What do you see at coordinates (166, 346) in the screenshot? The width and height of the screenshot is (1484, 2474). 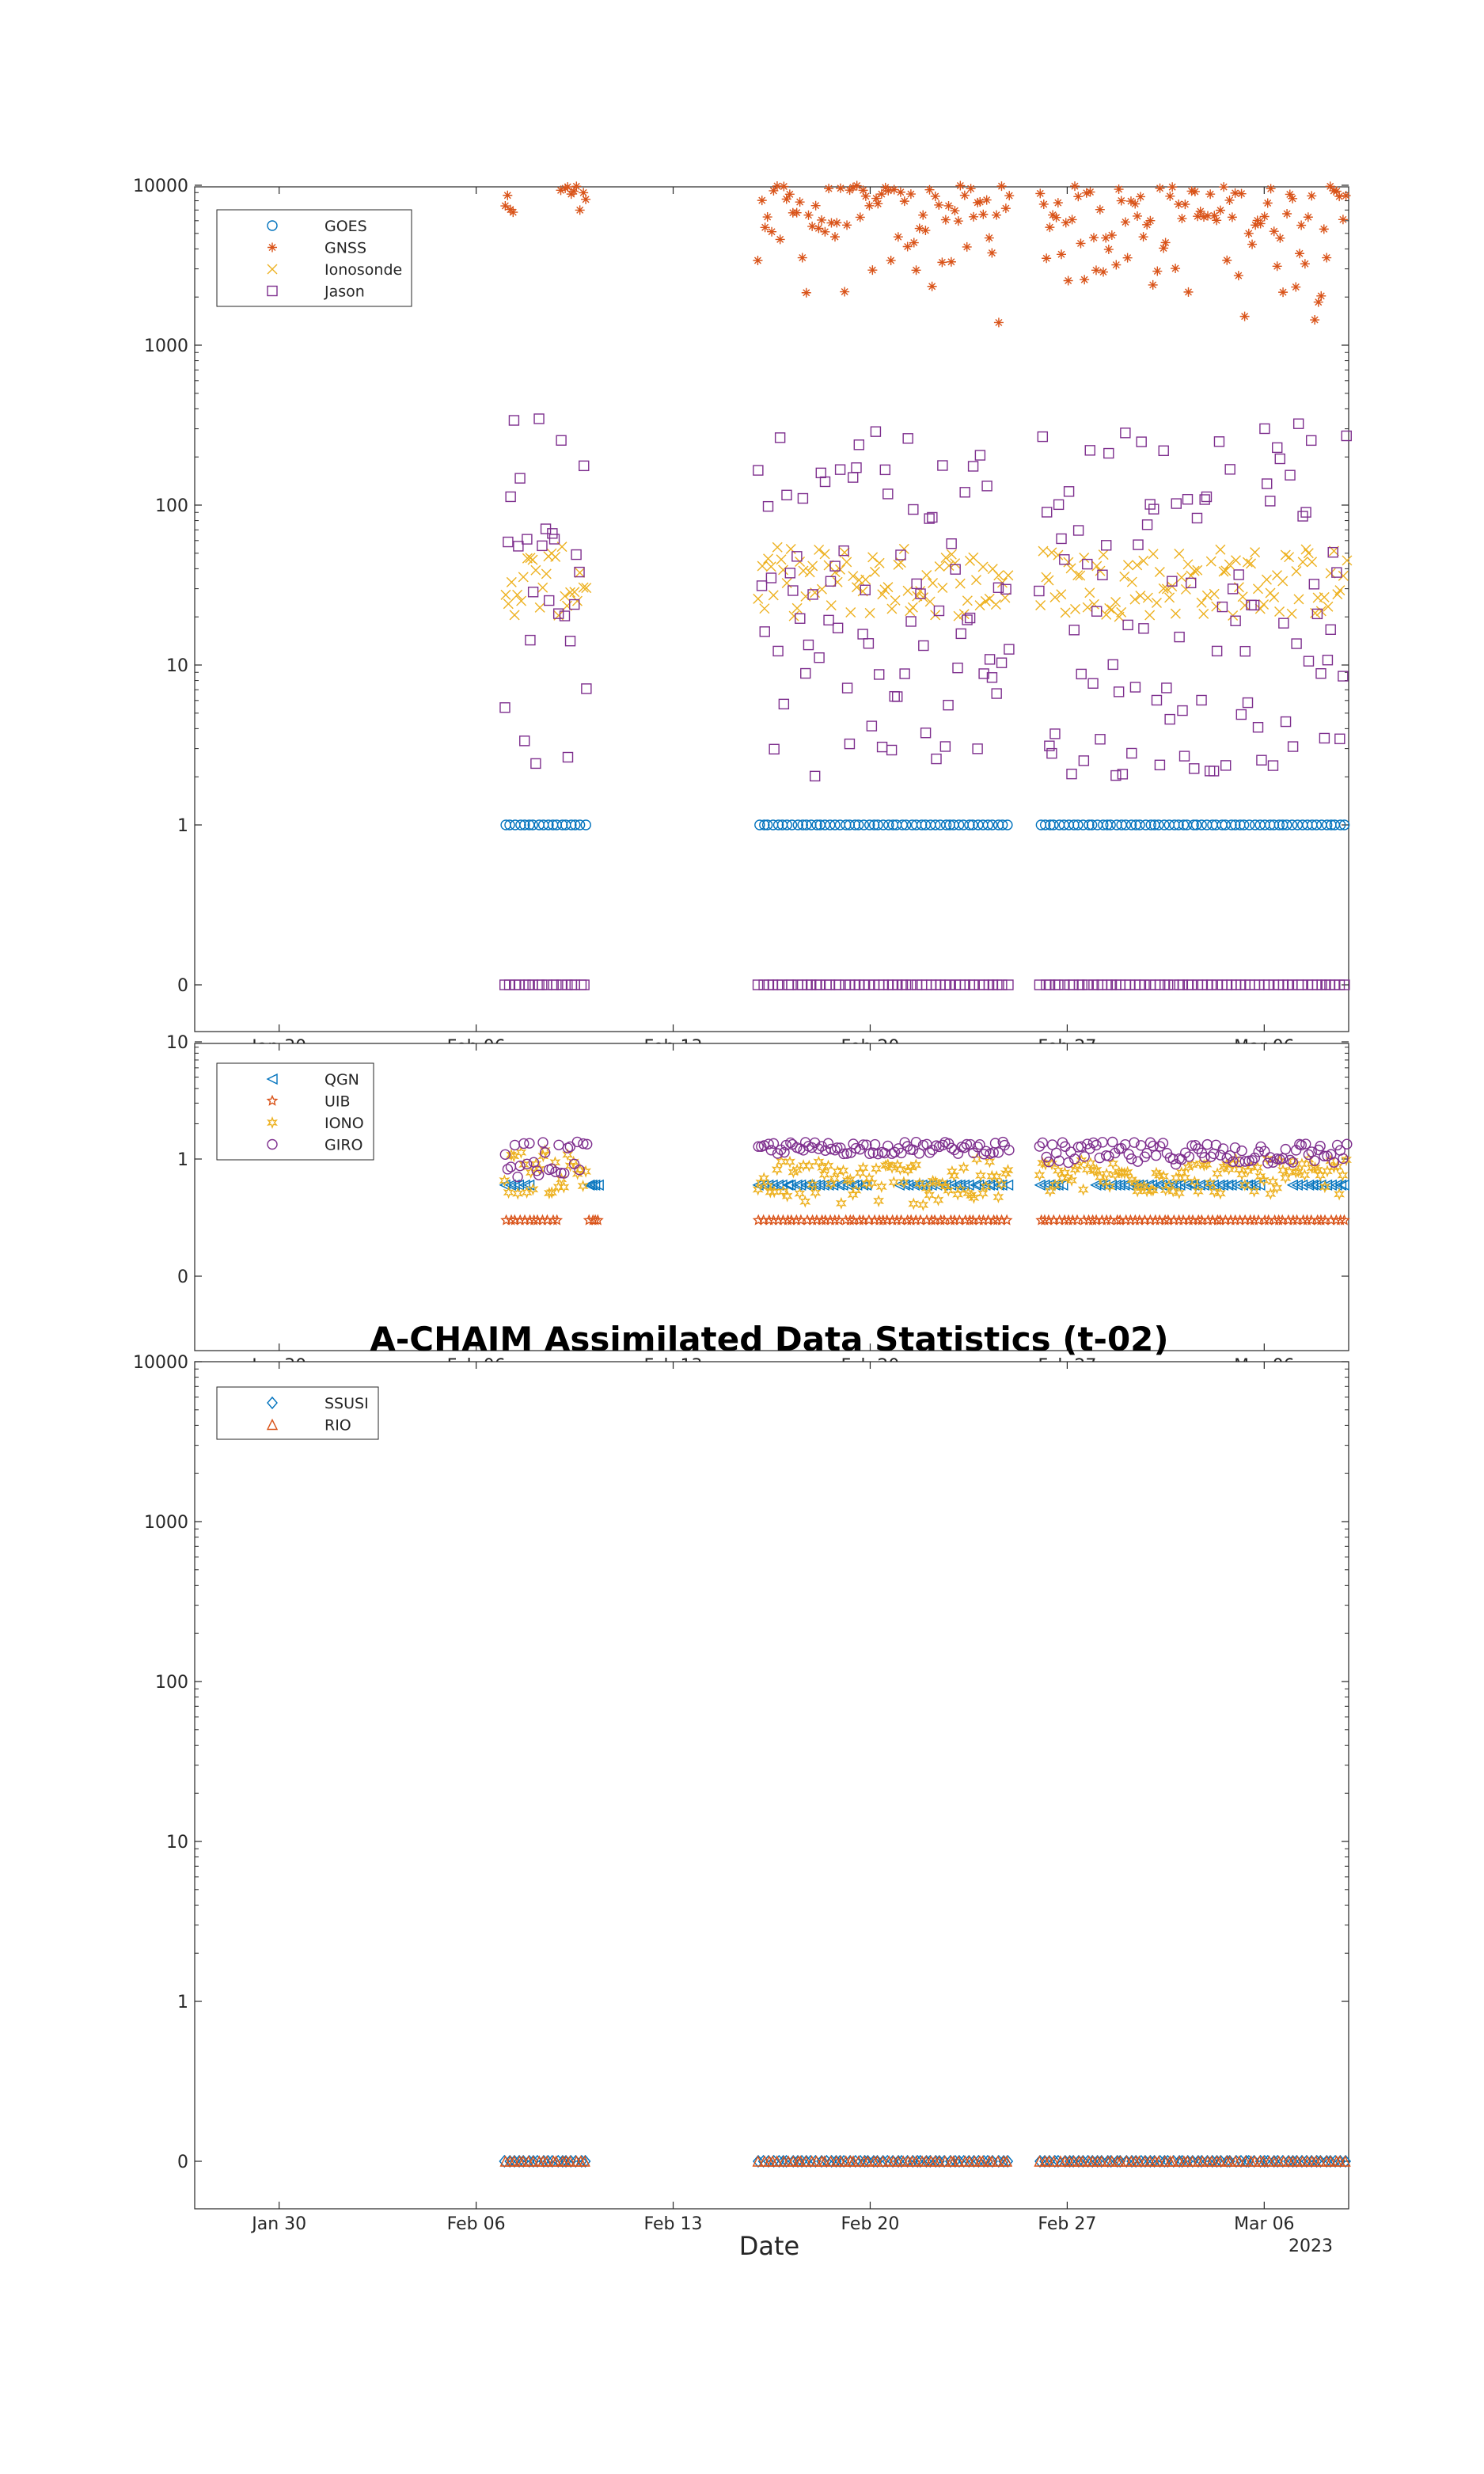 I see `y-tick-label: 1000` at bounding box center [166, 346].